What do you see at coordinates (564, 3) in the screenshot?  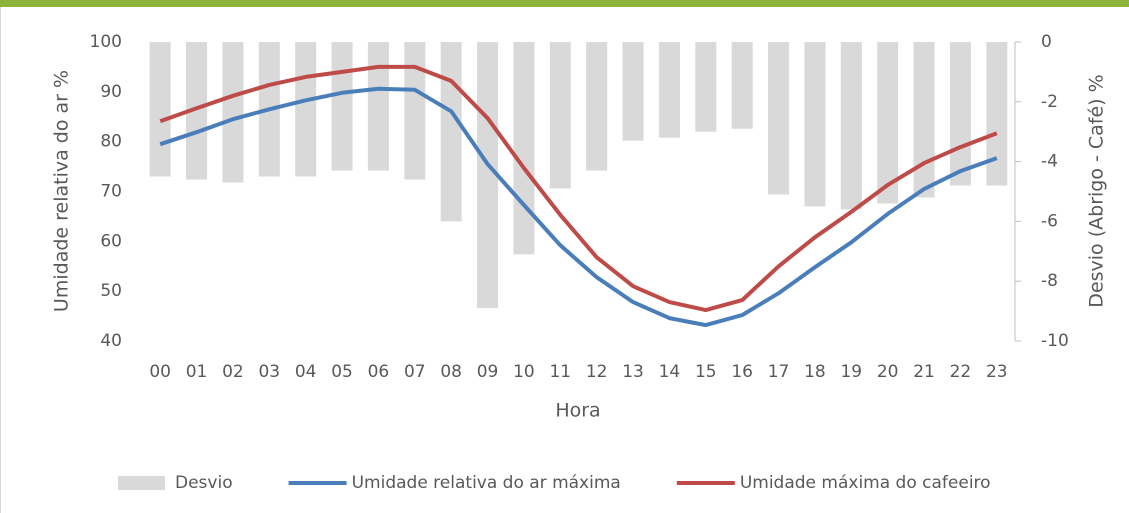 I see `top-border` at bounding box center [564, 3].